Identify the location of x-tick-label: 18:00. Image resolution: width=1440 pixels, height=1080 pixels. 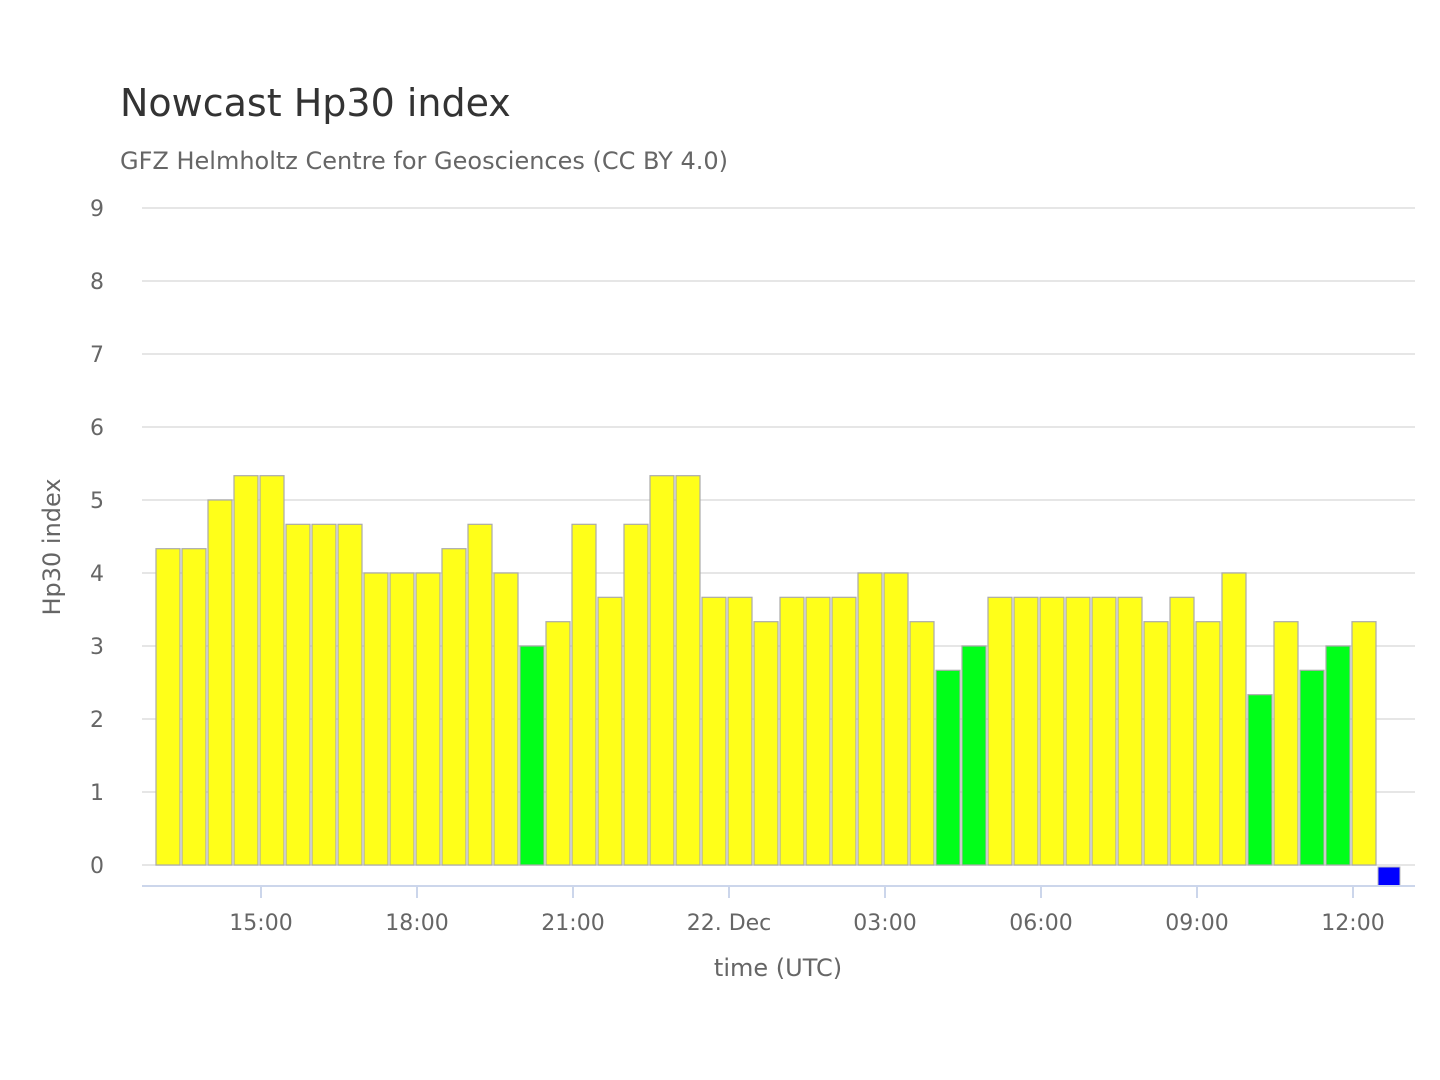
(416, 923).